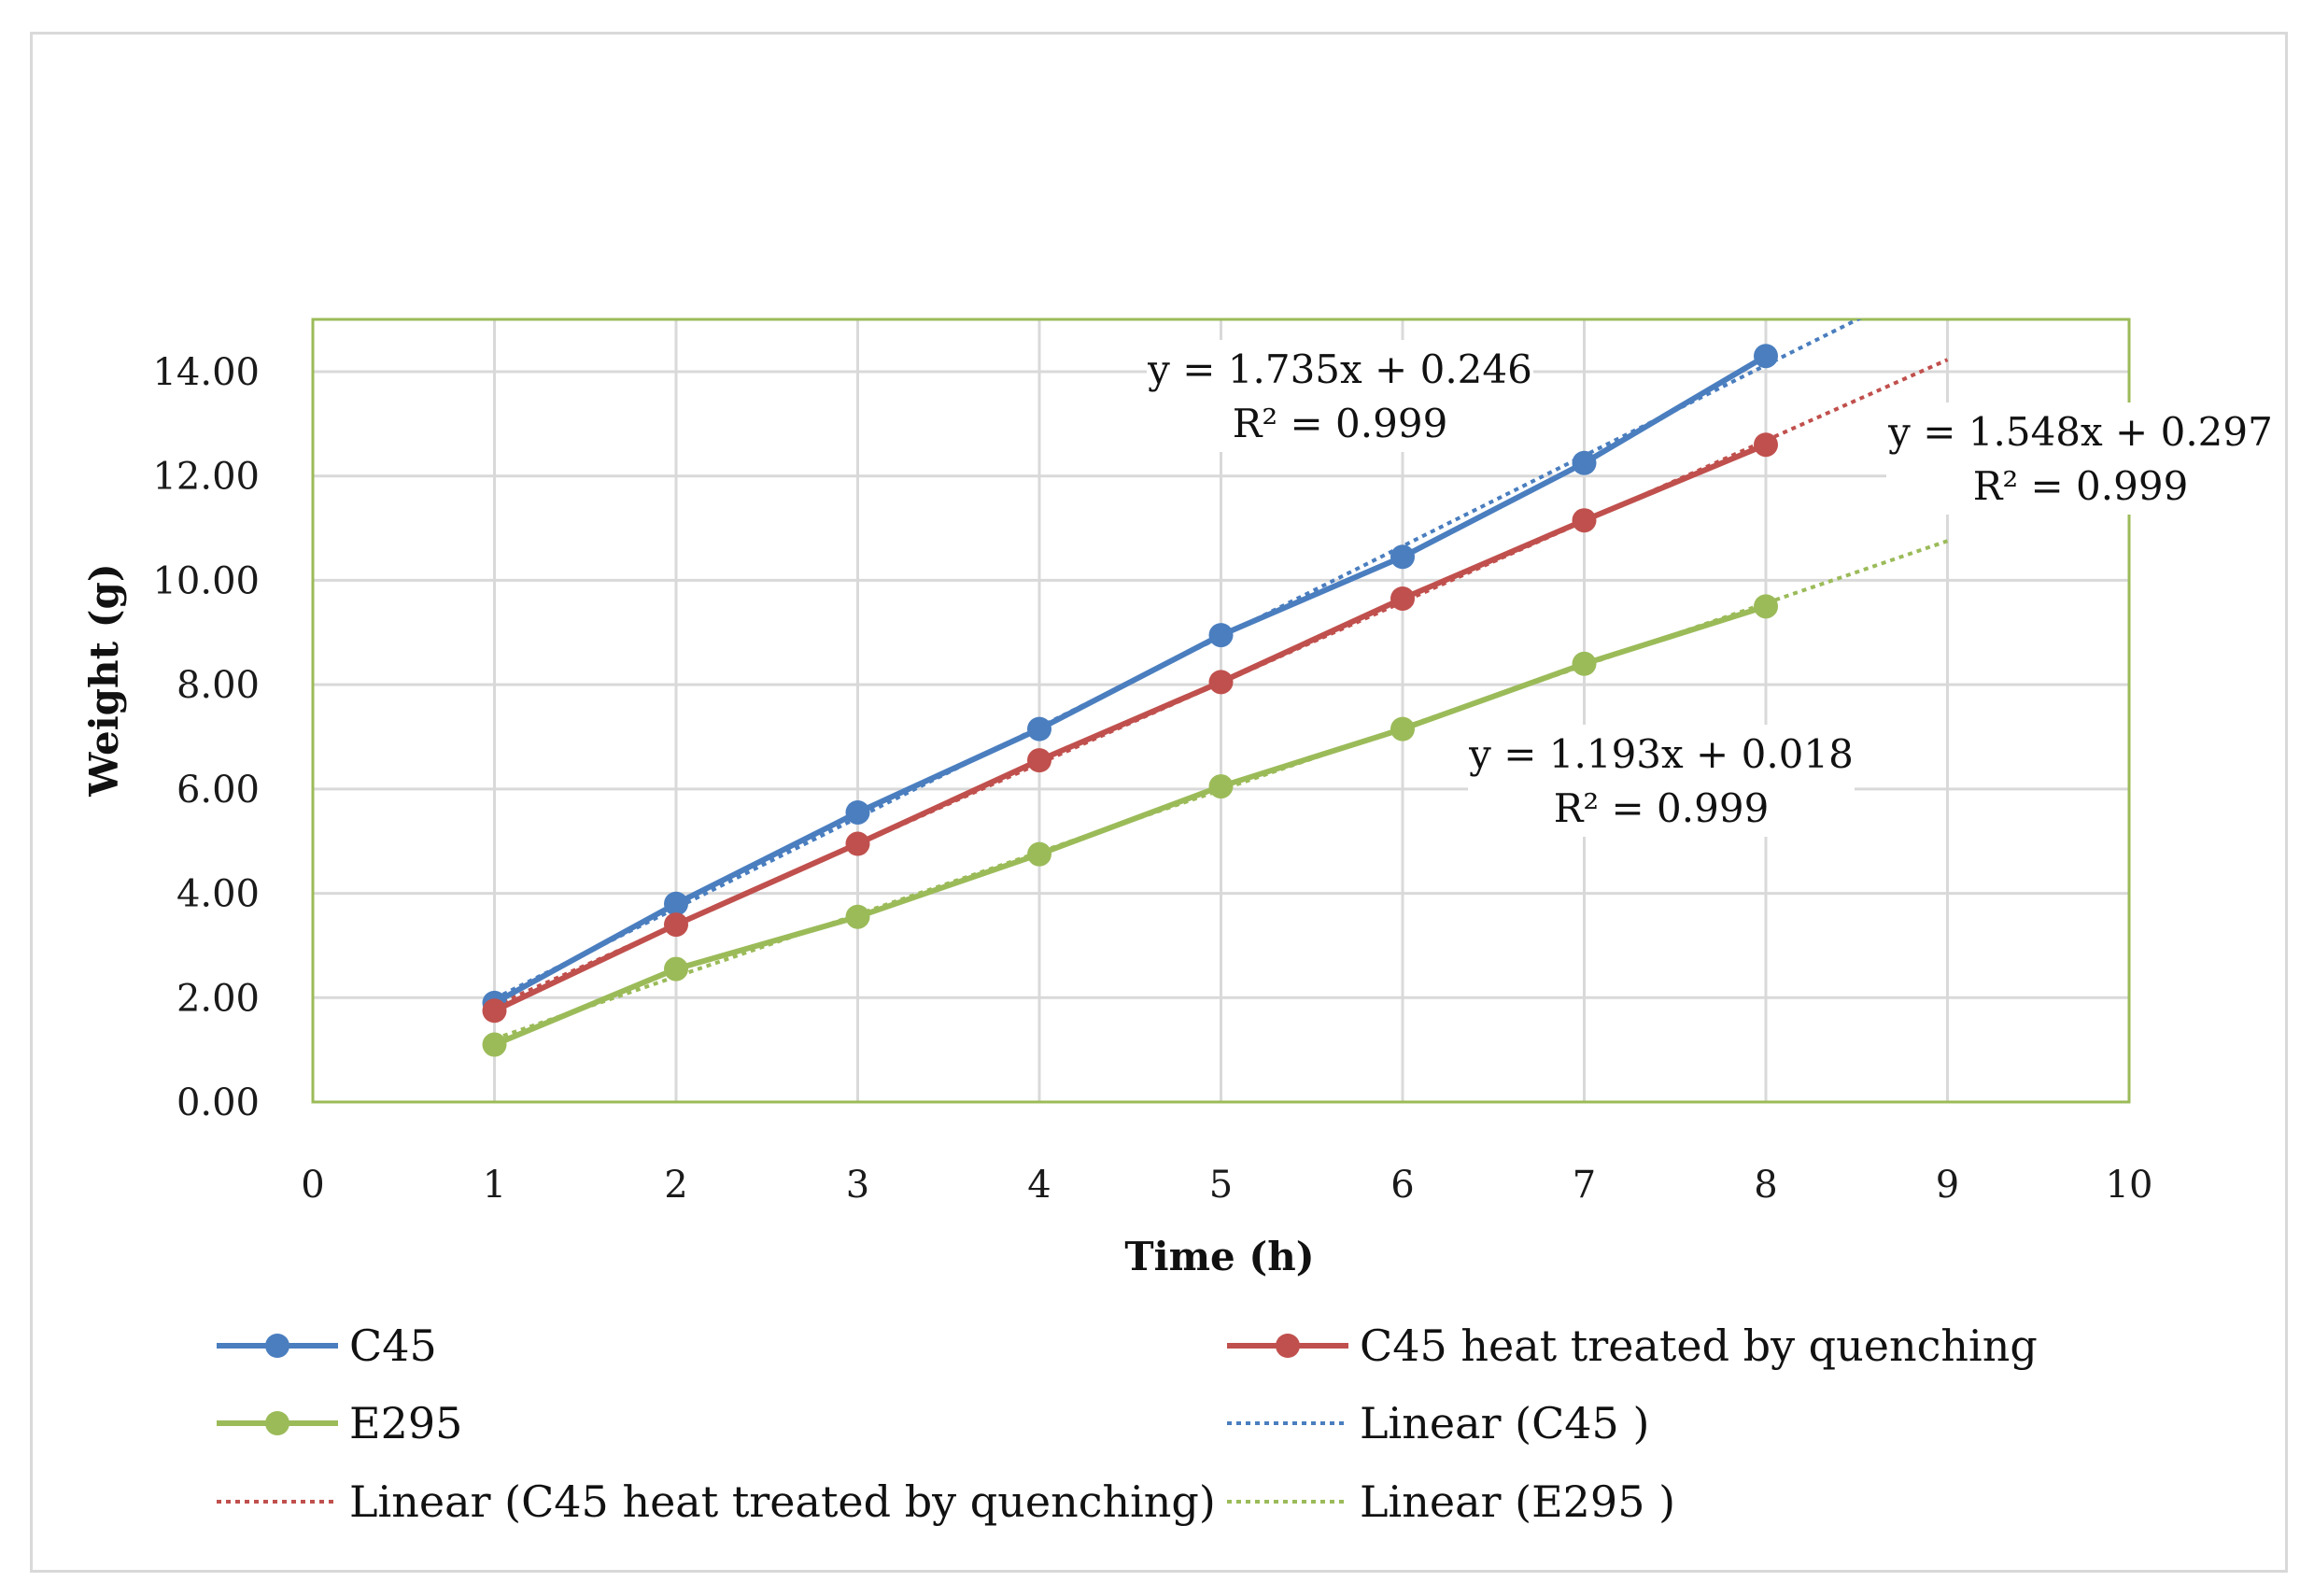 This screenshot has height=1596, width=2314. What do you see at coordinates (327, 1346) in the screenshot?
I see `legend-item-c45: C45` at bounding box center [327, 1346].